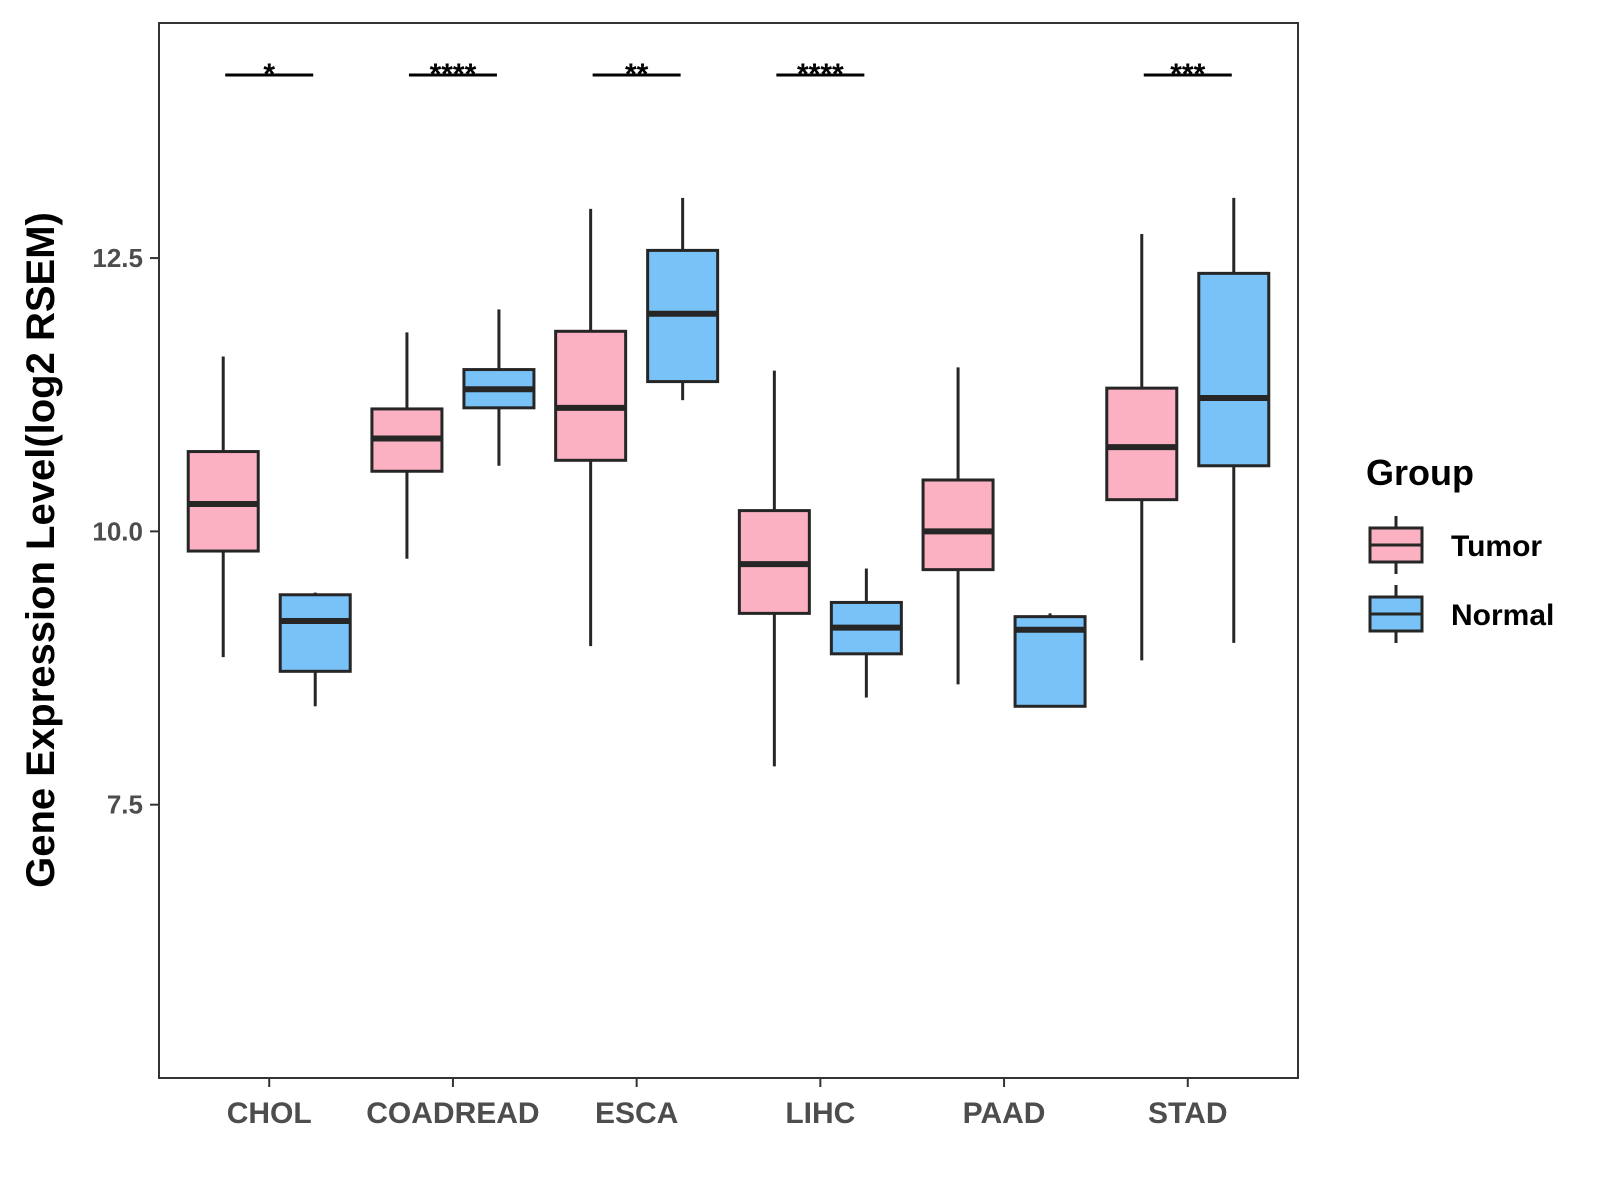  I want to click on y-tick-label: 12.5, so click(117, 258).